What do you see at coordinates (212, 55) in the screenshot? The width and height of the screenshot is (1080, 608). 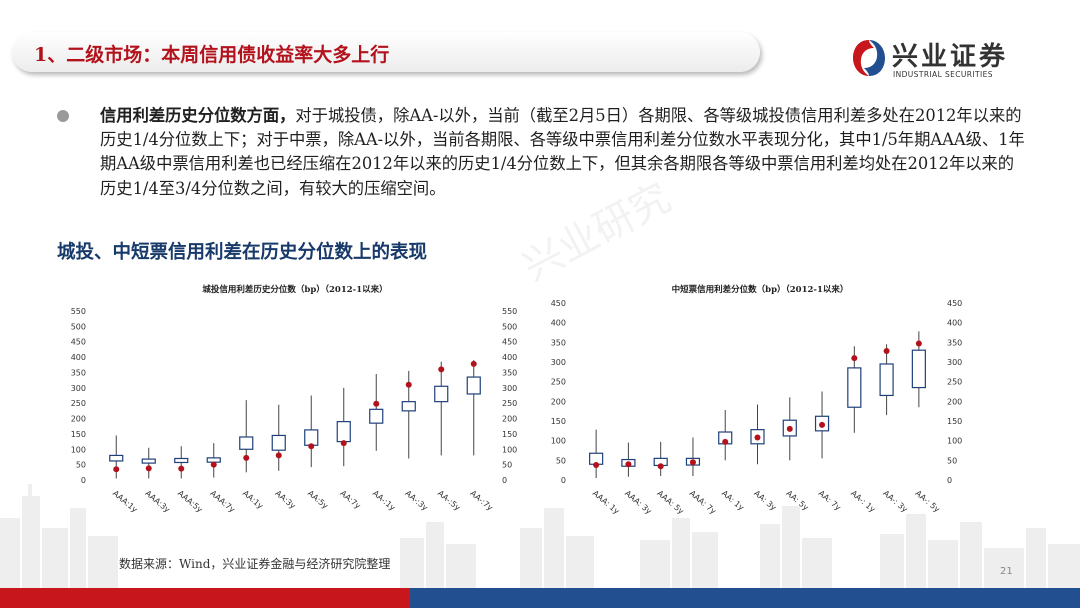 I see `page-title: 1、二级市场：本周信用债收益率大多上行` at bounding box center [212, 55].